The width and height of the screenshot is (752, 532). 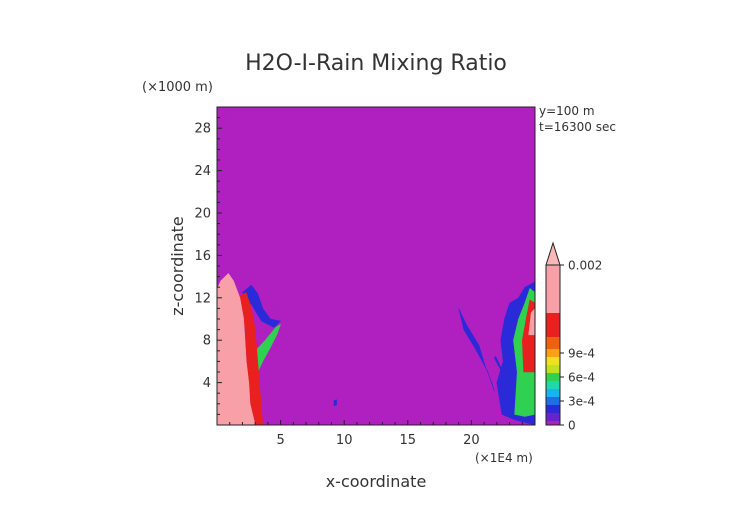 What do you see at coordinates (262, 306) in the screenshot?
I see `region-left-storm-fringe` at bounding box center [262, 306].